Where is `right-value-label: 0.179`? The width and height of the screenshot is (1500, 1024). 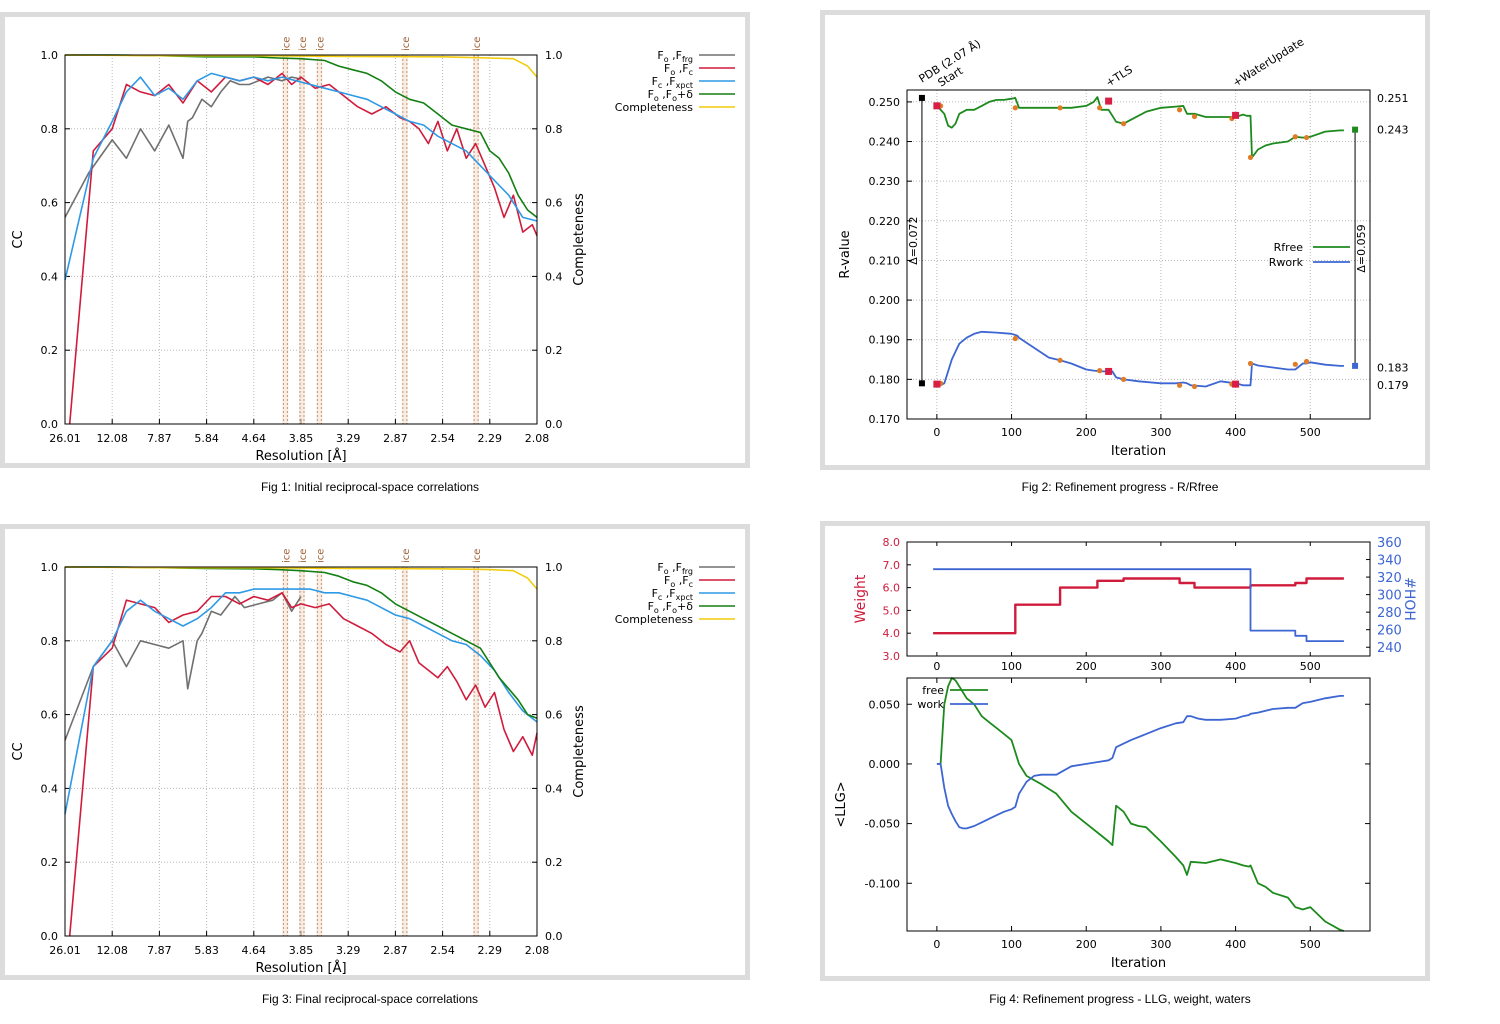 right-value-label: 0.179 is located at coordinates (1393, 385).